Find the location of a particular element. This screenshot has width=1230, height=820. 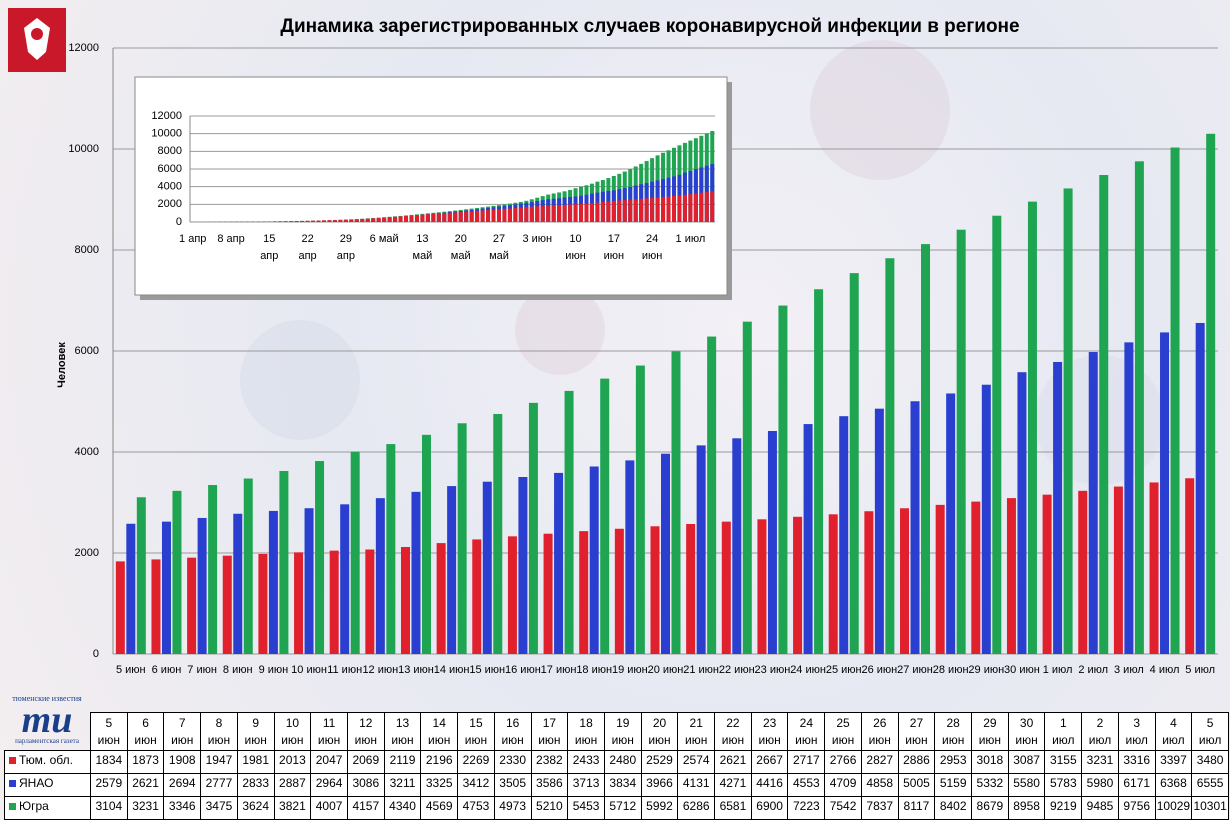

table-cell: 2480 is located at coordinates (622, 762).